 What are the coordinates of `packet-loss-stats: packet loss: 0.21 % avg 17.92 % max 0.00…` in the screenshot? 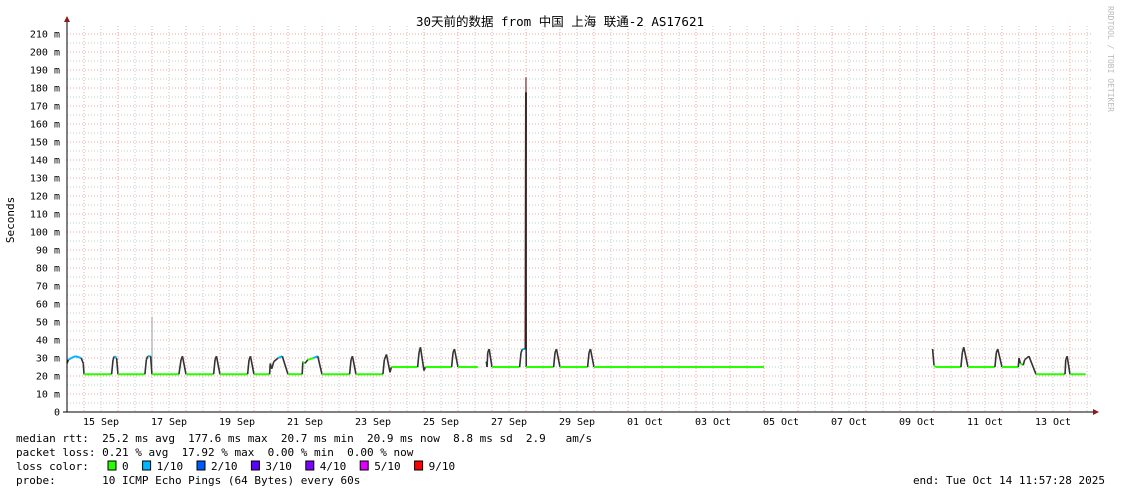 It's located at (215, 452).